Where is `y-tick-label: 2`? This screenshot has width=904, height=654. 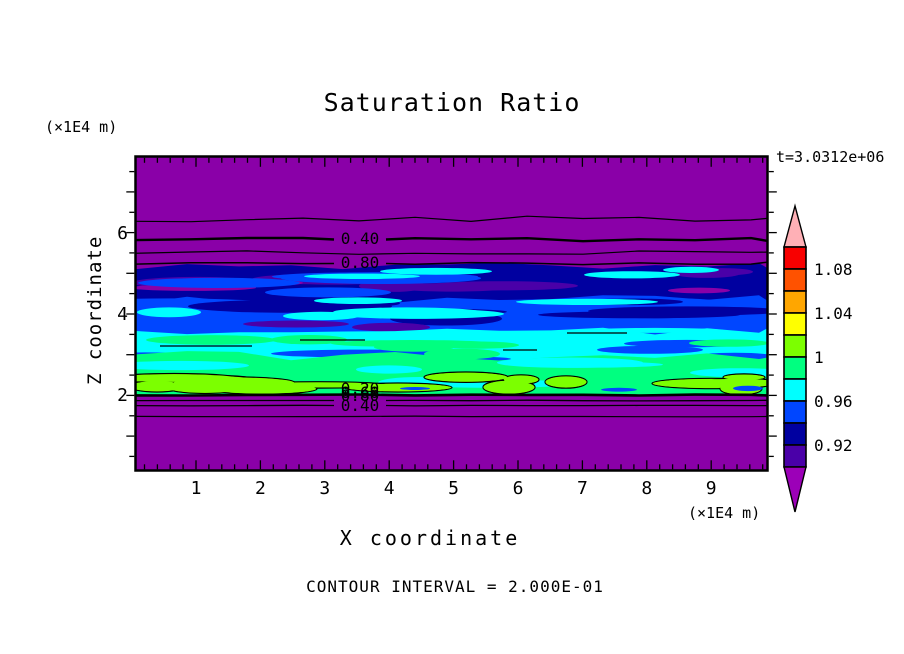 y-tick-label: 2 is located at coordinates (122, 396).